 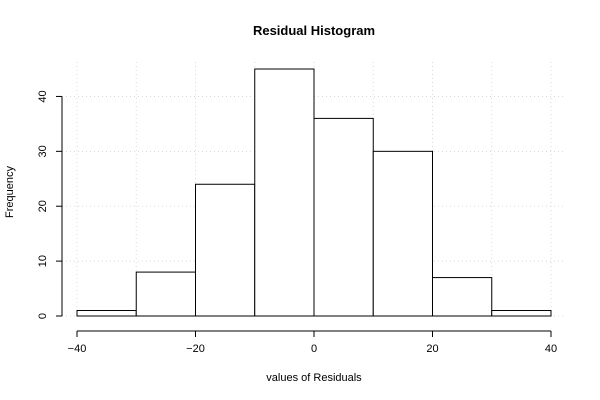 I want to click on y-axis: 0 10 20 30 40, so click(x=50, y=204).